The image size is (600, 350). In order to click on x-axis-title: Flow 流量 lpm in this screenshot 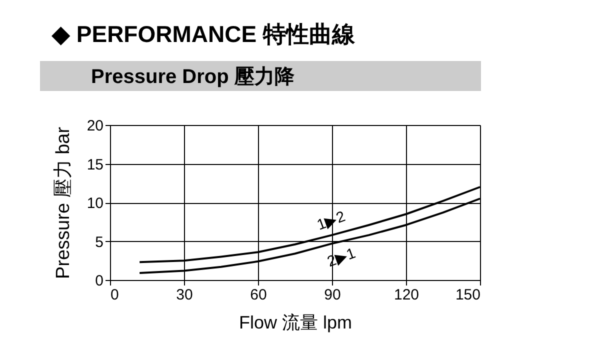, I will do `click(295, 322)`.